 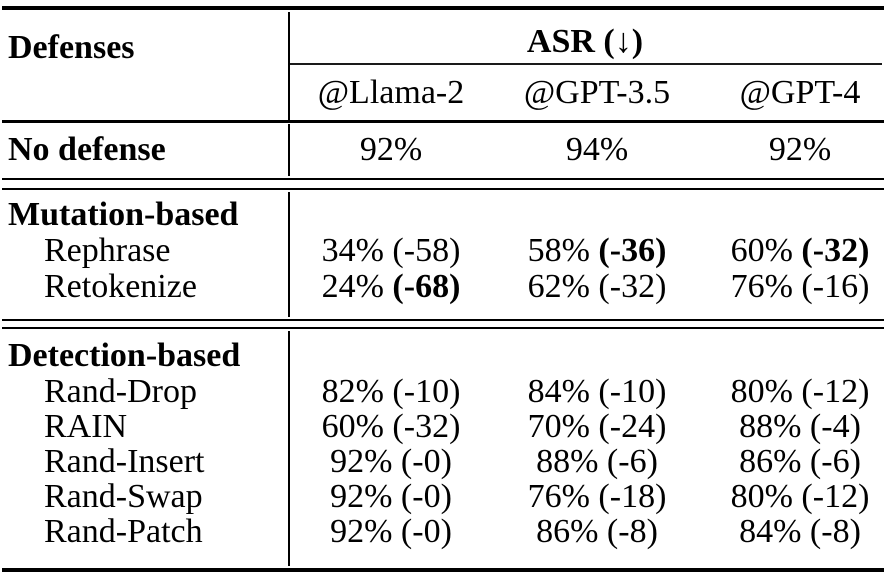 What do you see at coordinates (597, 531) in the screenshot?
I see `rand-patch-gpt35: 86% (-8)` at bounding box center [597, 531].